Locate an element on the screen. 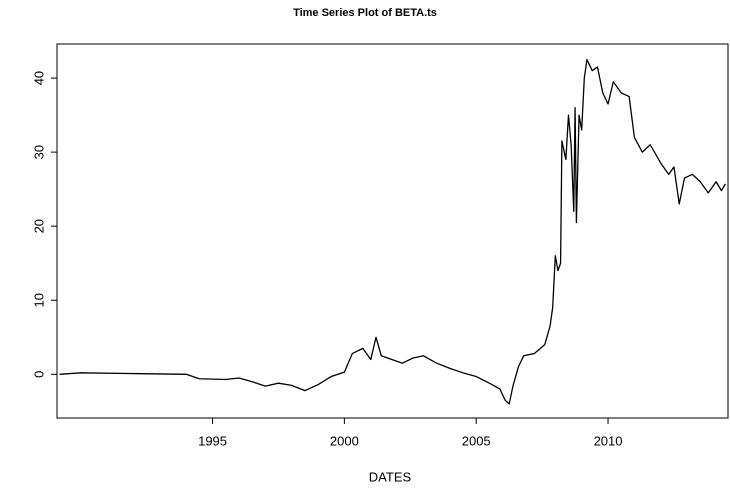  x-tick-label: 2000 is located at coordinates (344, 440).